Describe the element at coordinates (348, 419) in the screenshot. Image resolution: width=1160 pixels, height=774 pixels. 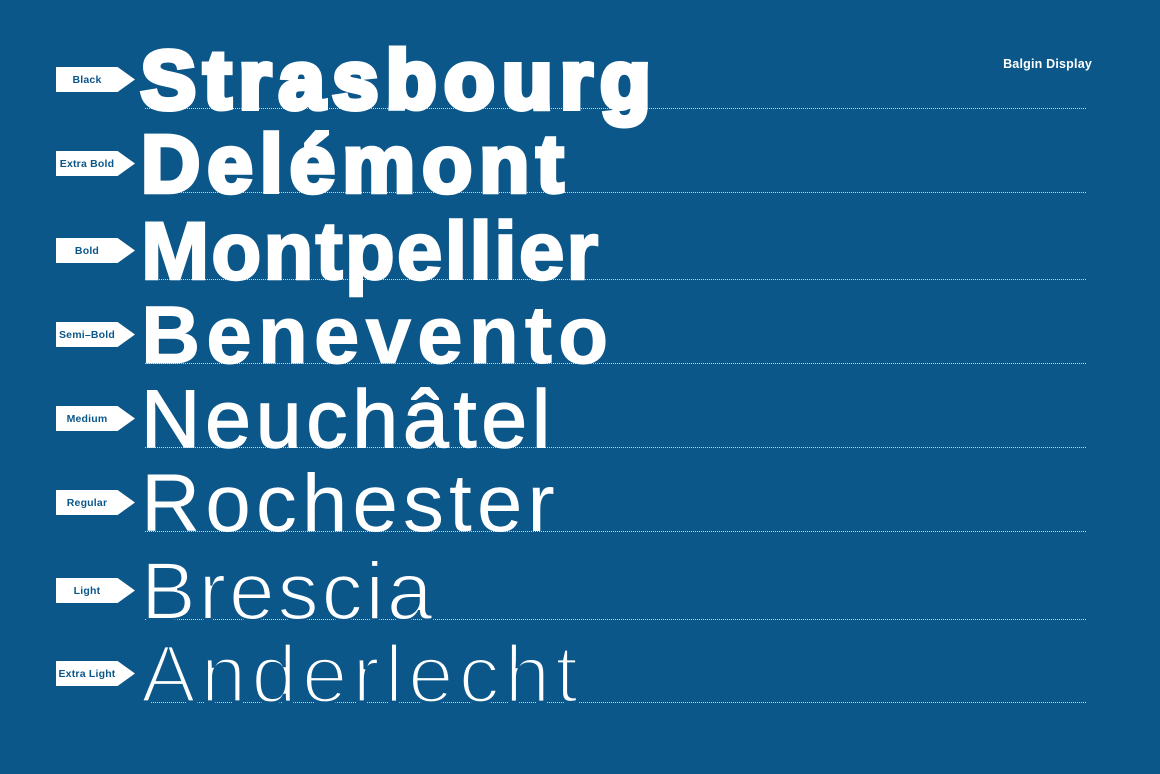
I see `specimen-word: Neuchâtel` at that location.